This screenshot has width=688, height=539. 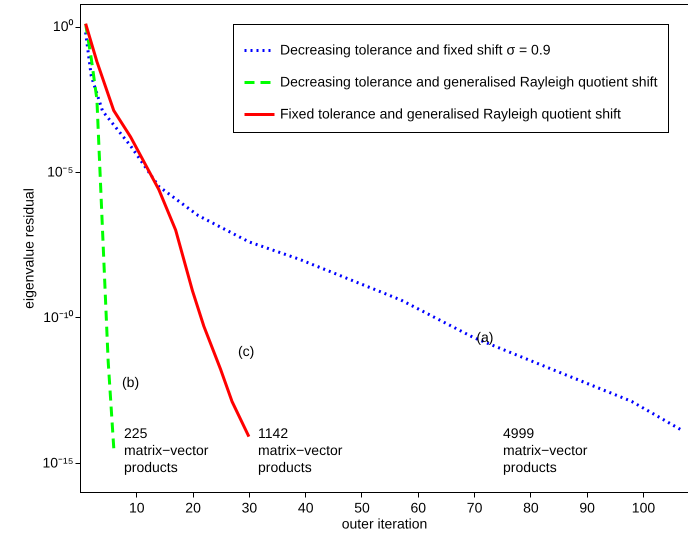 I want to click on x-tick-label: 10, so click(x=137, y=508).